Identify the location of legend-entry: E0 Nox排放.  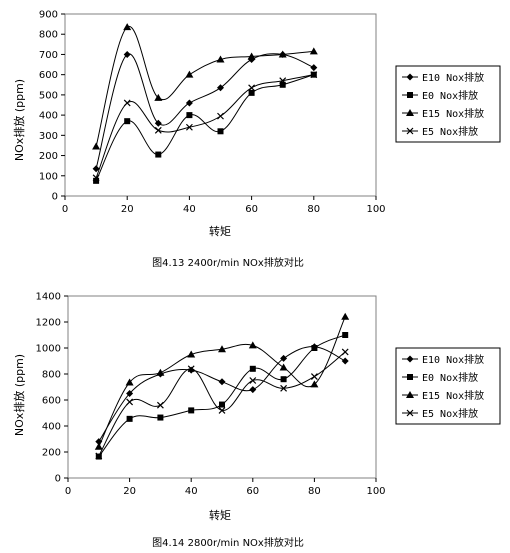
(440, 95).